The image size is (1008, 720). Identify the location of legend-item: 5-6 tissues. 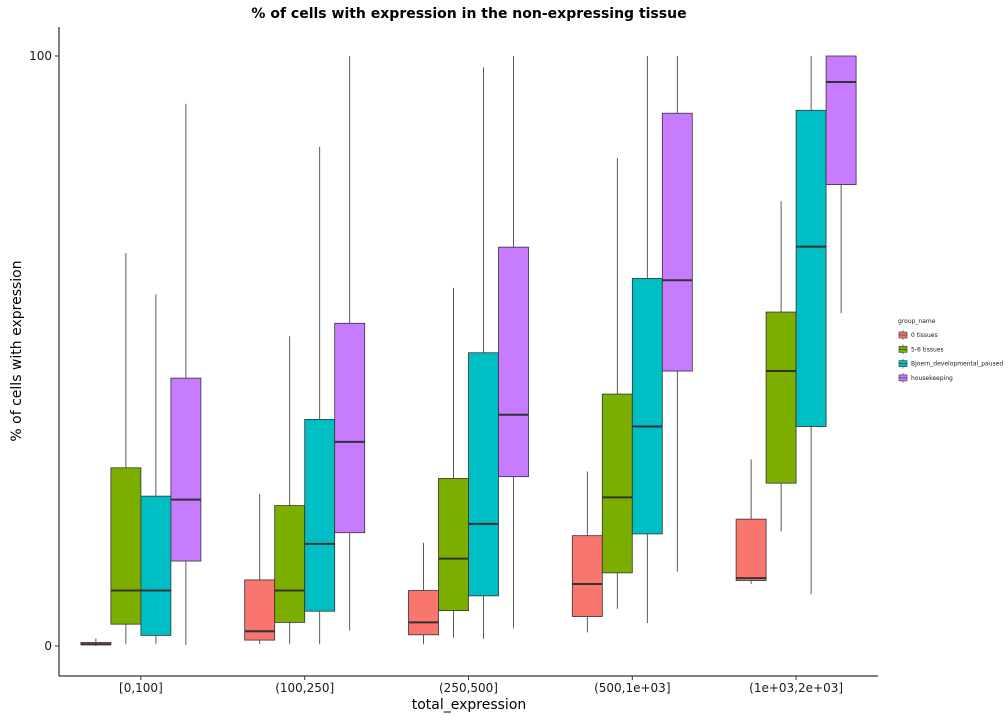
(921, 349).